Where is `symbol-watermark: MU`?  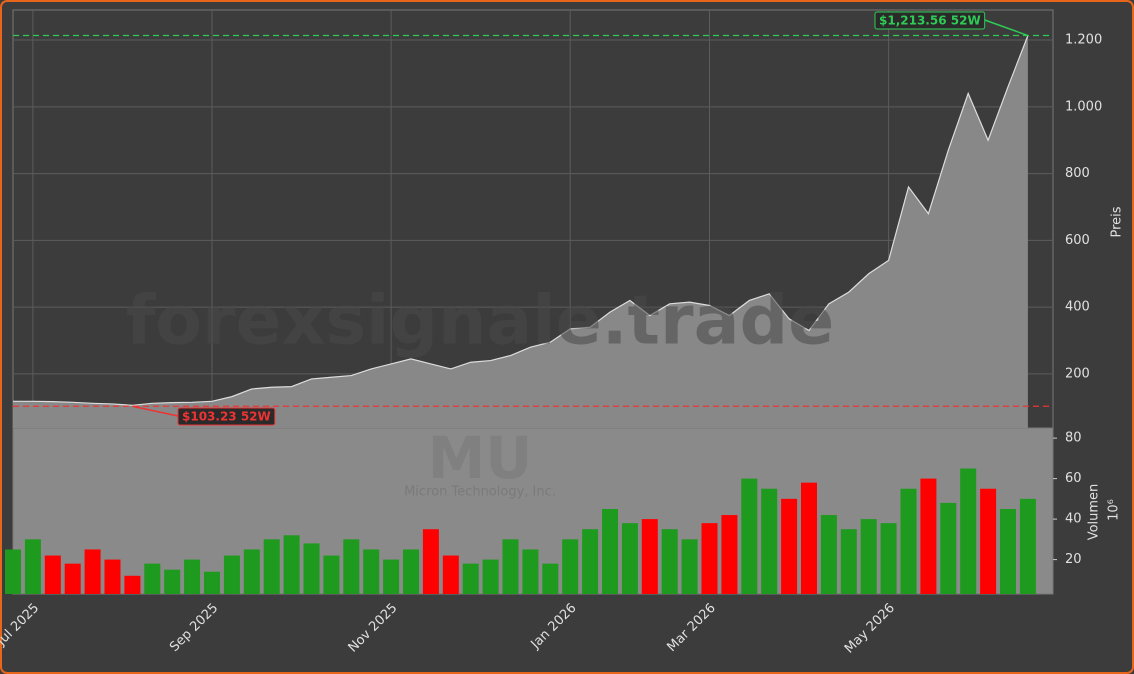 symbol-watermark: MU is located at coordinates (480, 458).